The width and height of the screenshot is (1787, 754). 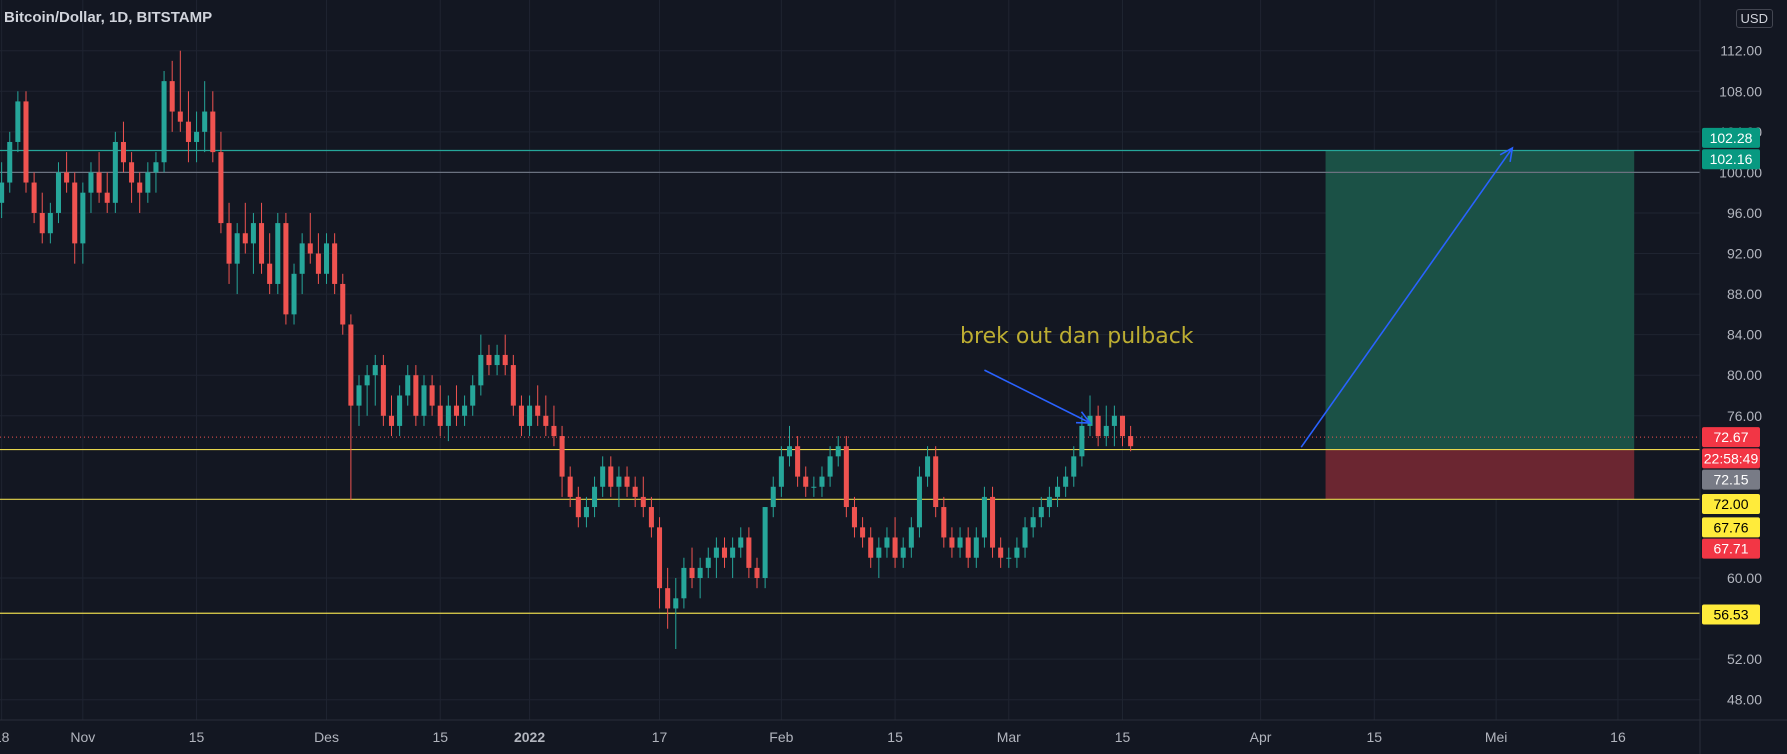 What do you see at coordinates (1754, 18) in the screenshot?
I see `currency-button: USD` at bounding box center [1754, 18].